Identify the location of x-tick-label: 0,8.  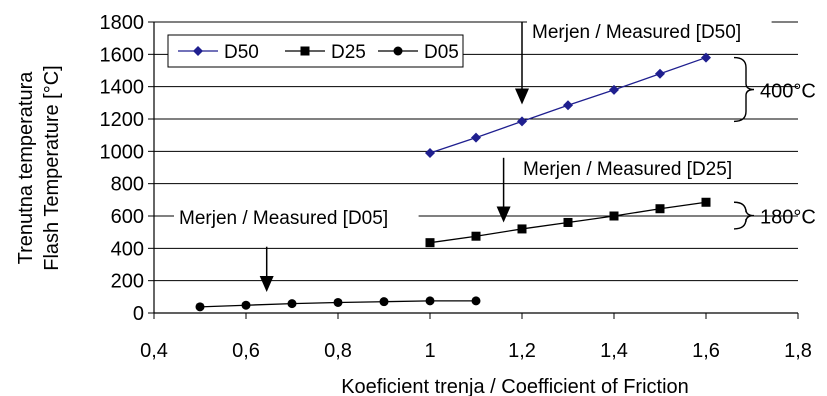
(338, 351).